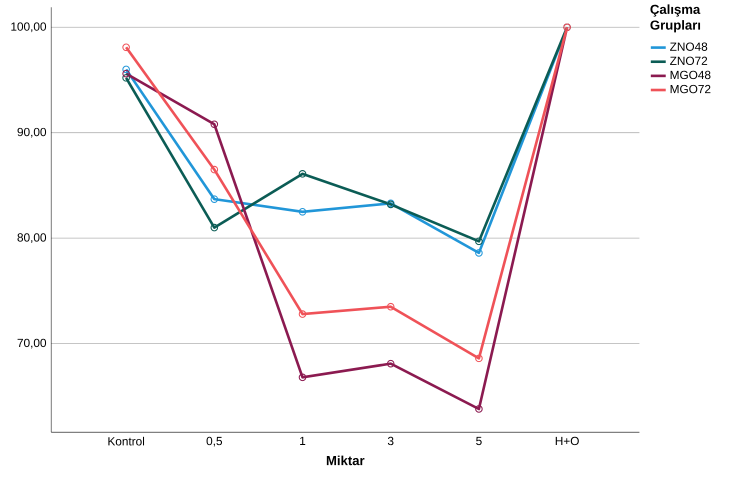 Image resolution: width=733 pixels, height=497 pixels. What do you see at coordinates (689, 46) in the screenshot?
I see `legend-label: ZNO48` at bounding box center [689, 46].